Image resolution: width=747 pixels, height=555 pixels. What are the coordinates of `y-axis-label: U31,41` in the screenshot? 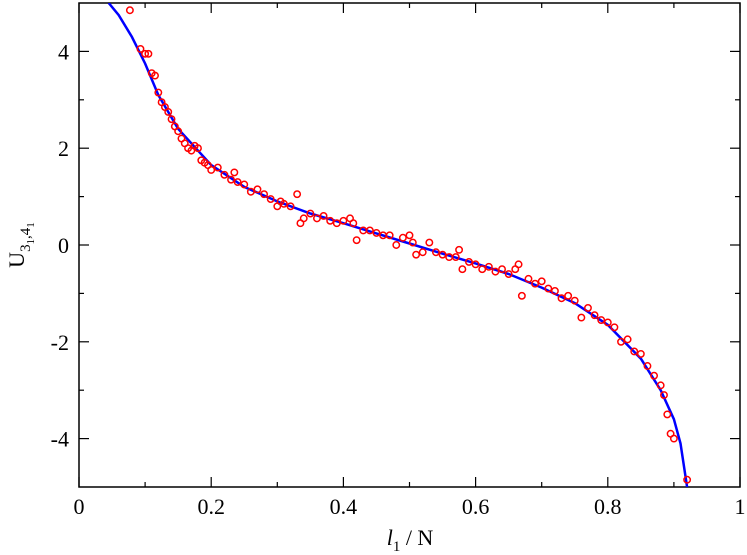 It's located at (20, 245).